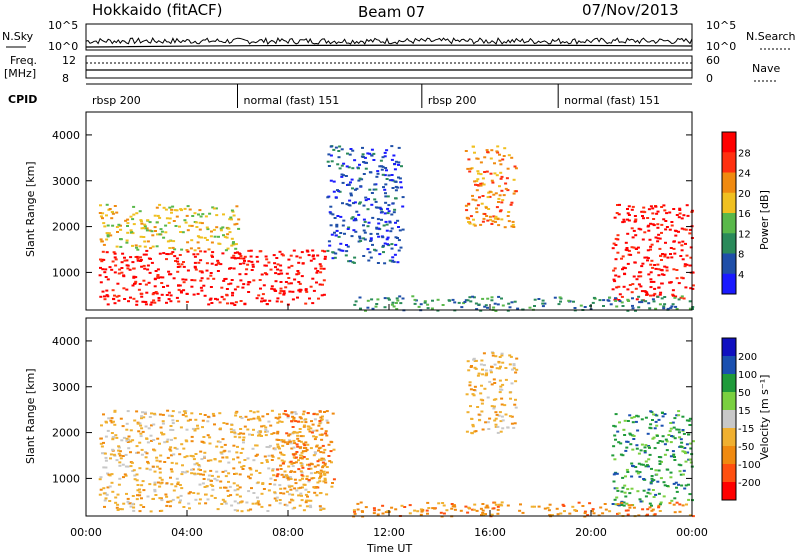 The width and height of the screenshot is (800, 554). What do you see at coordinates (66, 478) in the screenshot?
I see `y-tick-label: 1000` at bounding box center [66, 478].